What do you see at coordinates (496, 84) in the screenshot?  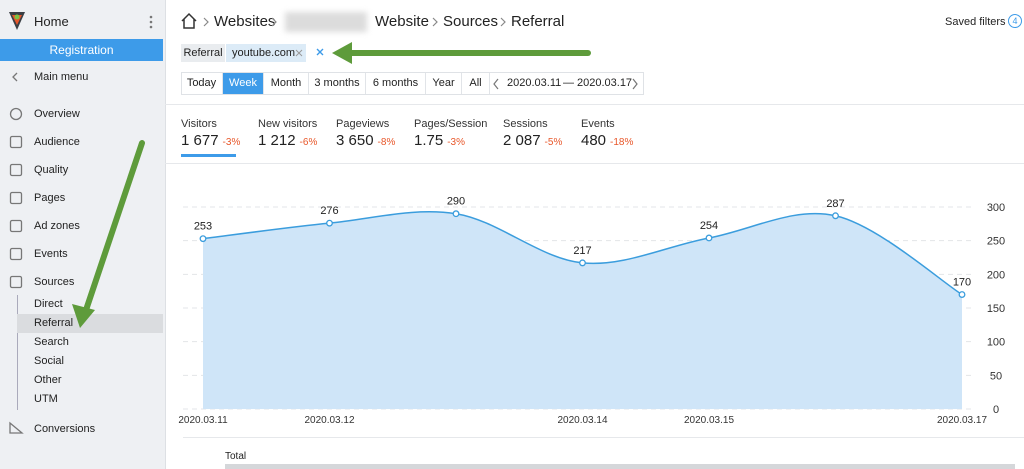 I see `prev-period` at bounding box center [496, 84].